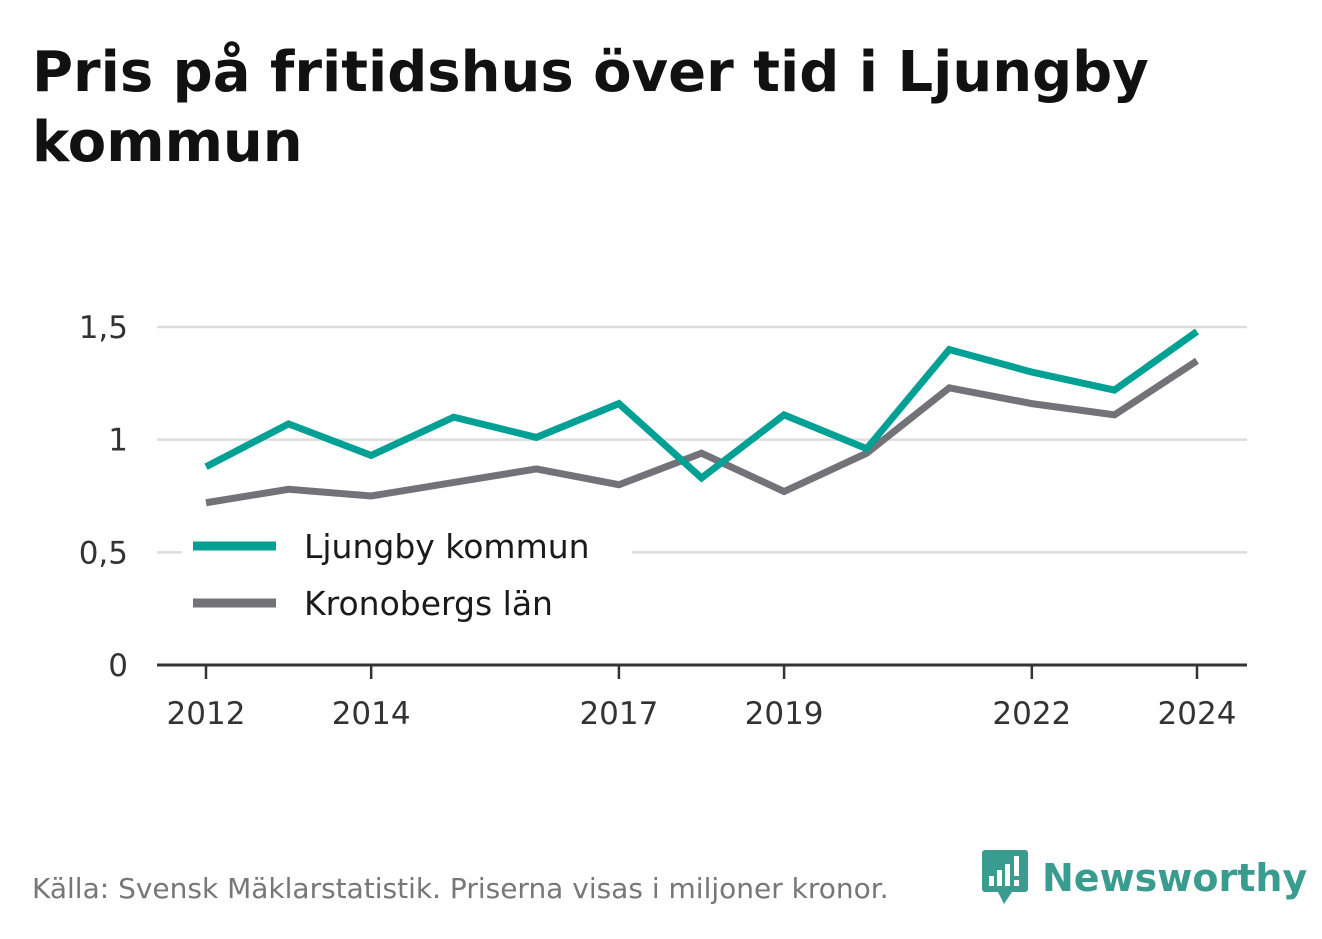  What do you see at coordinates (447, 546) in the screenshot?
I see `legend-label: Ljungby kommun` at bounding box center [447, 546].